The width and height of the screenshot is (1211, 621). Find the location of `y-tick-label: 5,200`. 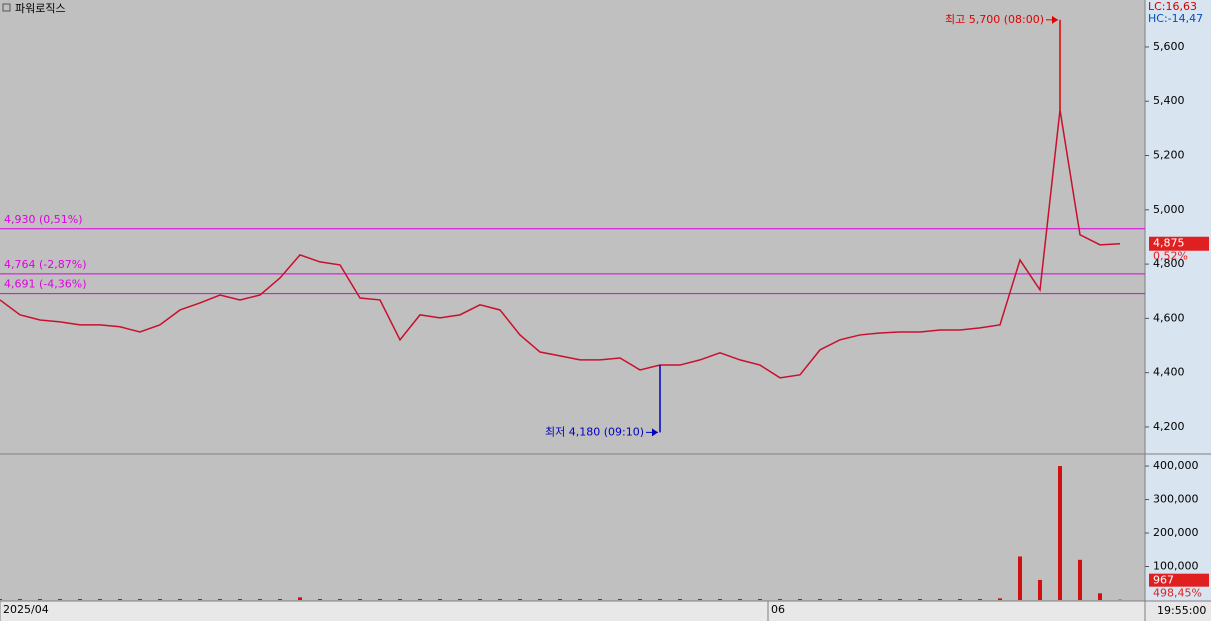

y-tick-label: 5,200 is located at coordinates (1169, 155).